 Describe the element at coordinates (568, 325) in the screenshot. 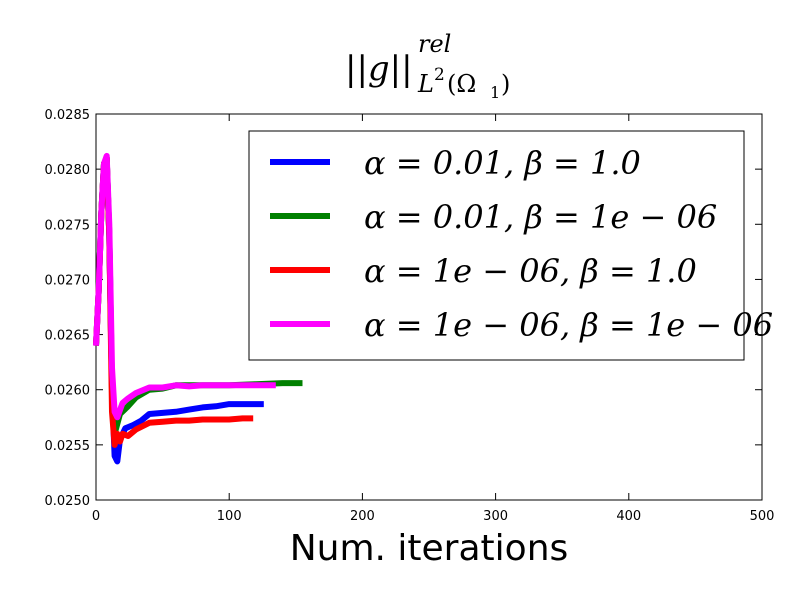

I see `legend-label-4: α = 1e − 06, β = 1e − 06` at that location.